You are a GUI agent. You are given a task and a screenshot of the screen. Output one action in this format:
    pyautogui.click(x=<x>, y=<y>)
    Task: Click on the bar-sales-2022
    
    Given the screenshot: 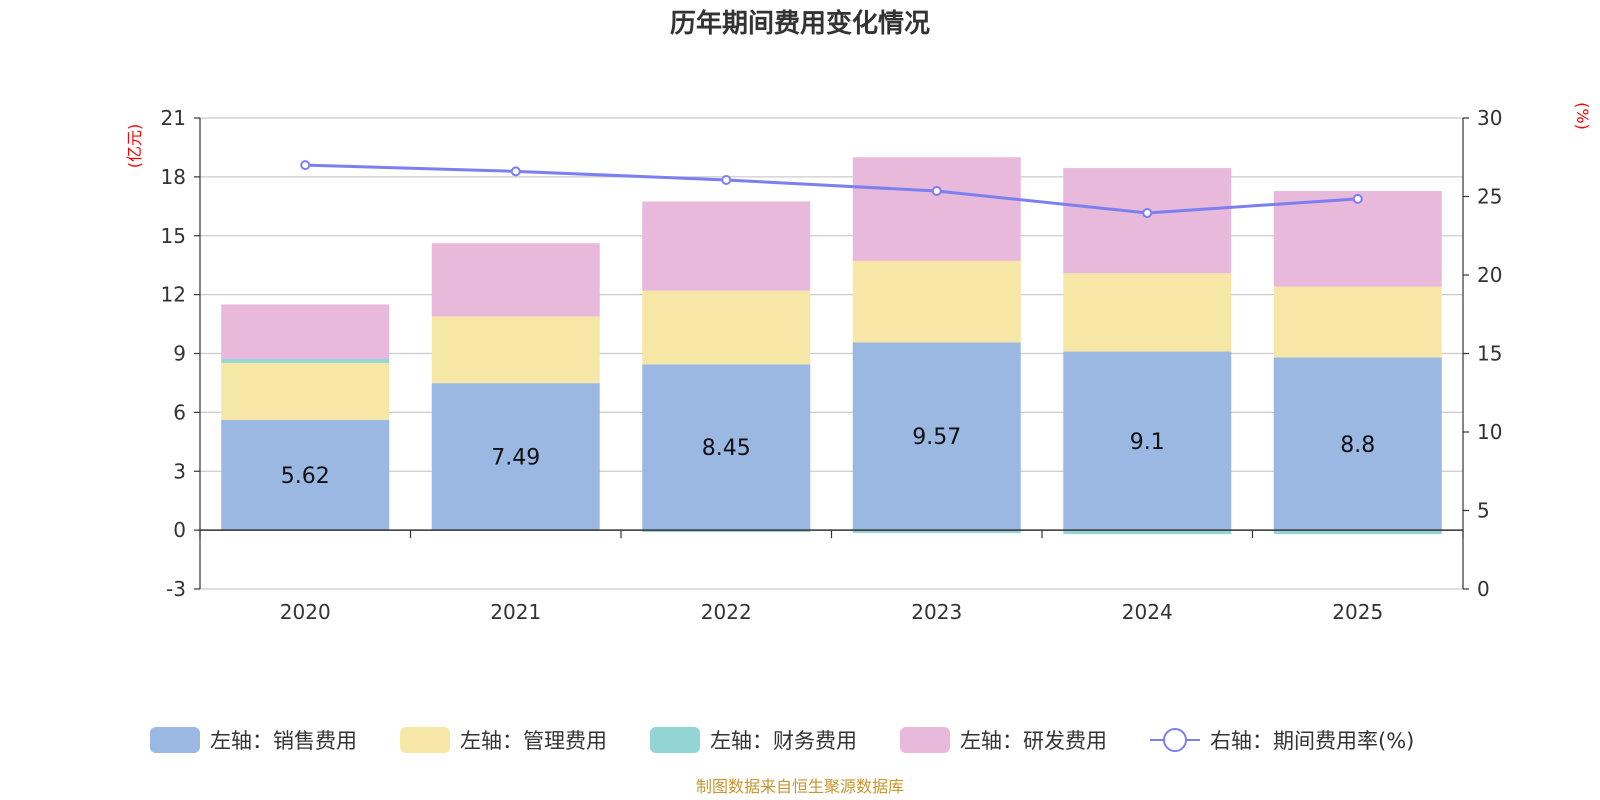 What is the action you would take?
    pyautogui.click(x=726, y=447)
    